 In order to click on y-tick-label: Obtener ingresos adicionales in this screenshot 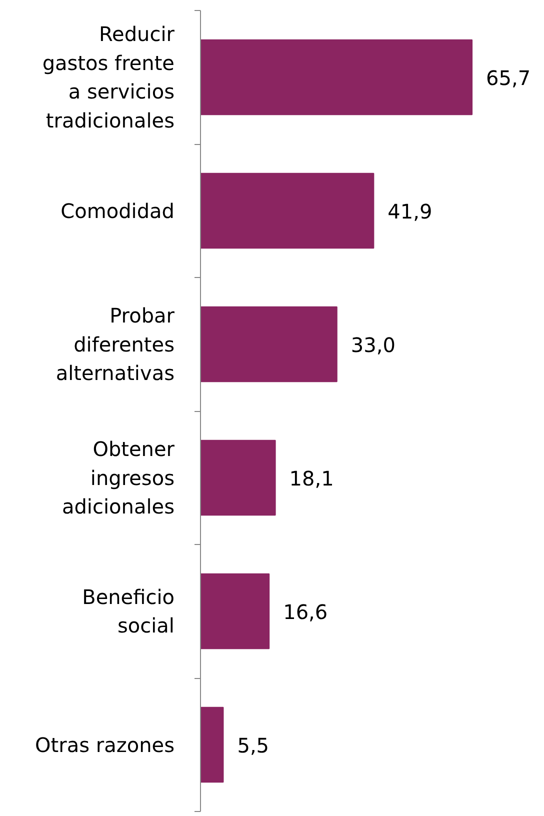, I will do `click(119, 477)`.